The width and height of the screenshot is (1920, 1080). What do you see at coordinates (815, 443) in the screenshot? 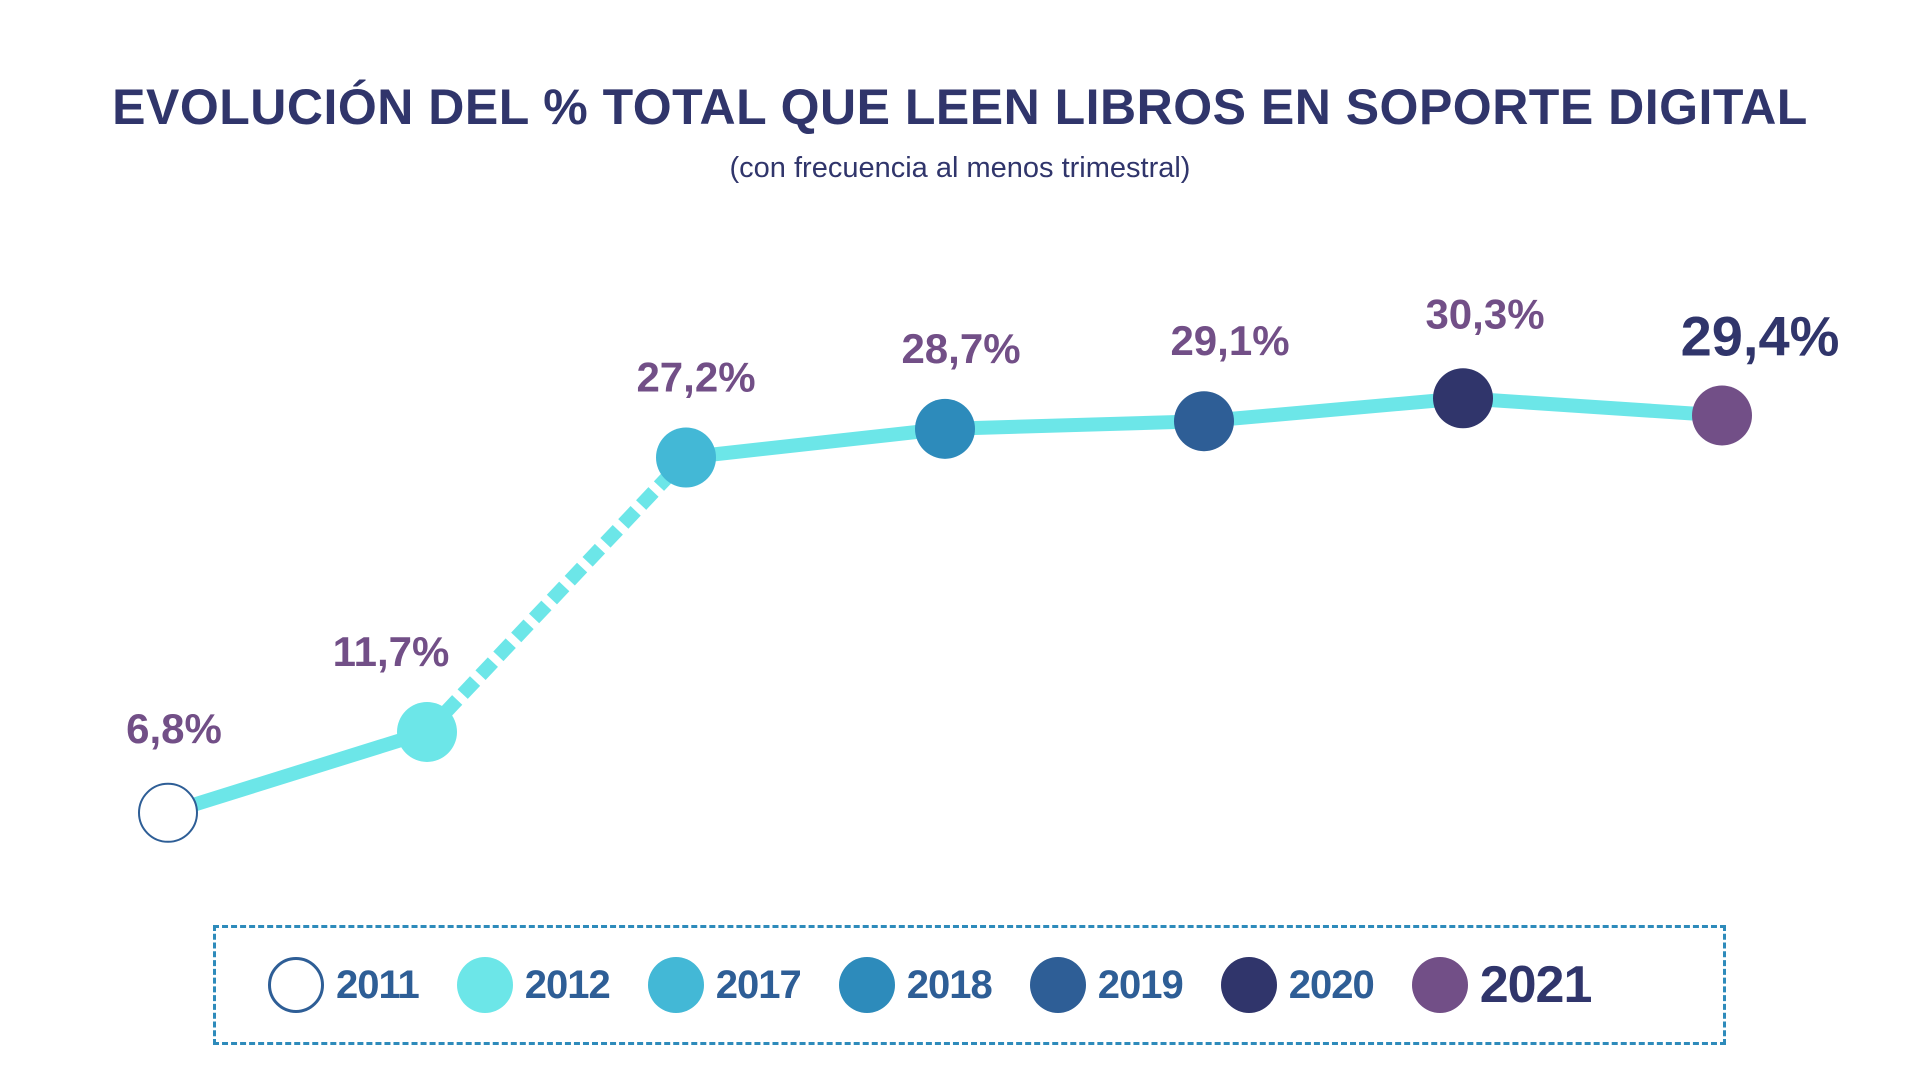
I see `line-segment-2017-2018` at bounding box center [815, 443].